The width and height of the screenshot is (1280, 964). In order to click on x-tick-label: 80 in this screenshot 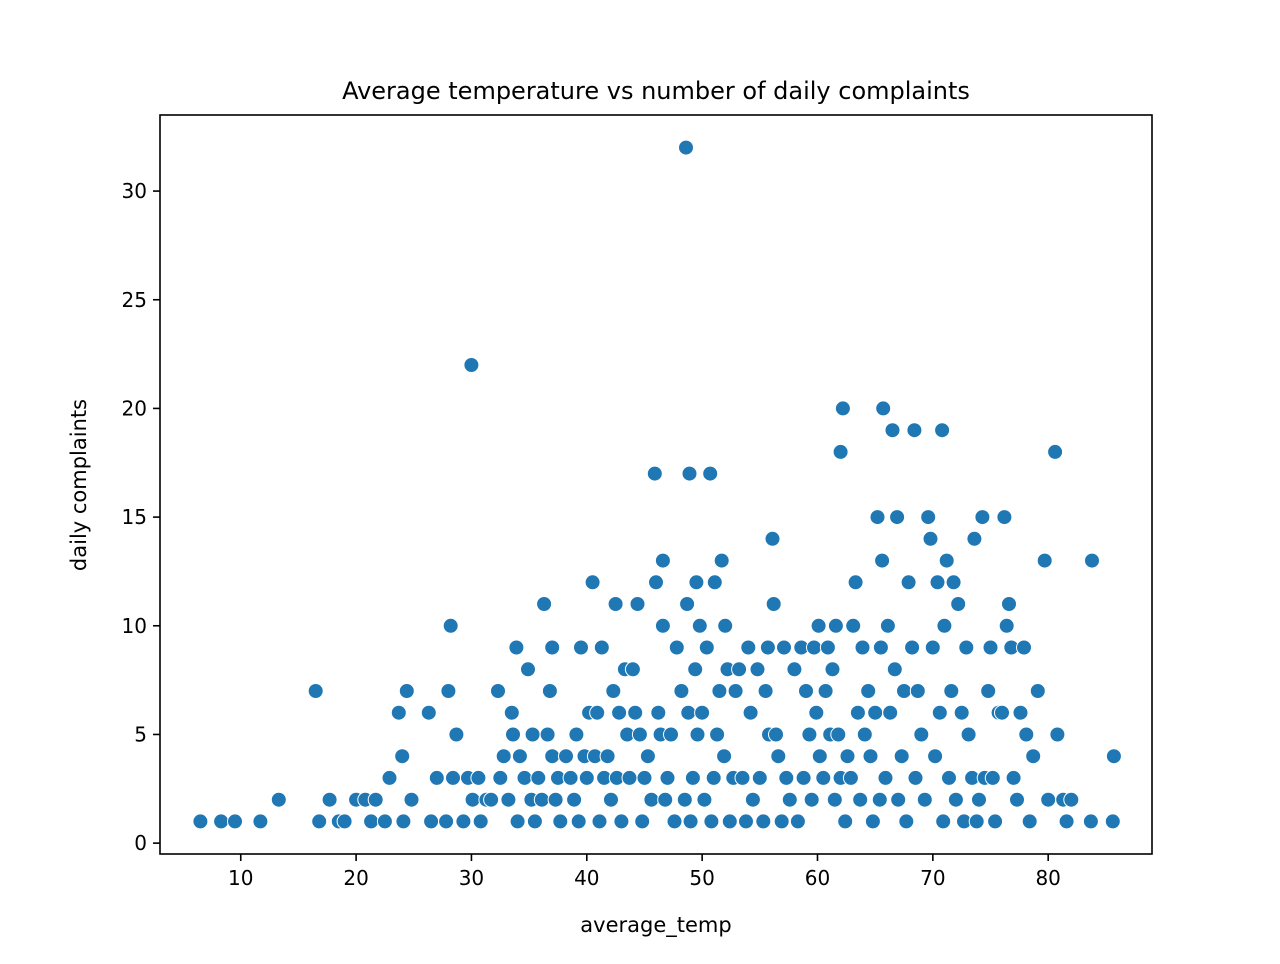, I will do `click(1047, 878)`.